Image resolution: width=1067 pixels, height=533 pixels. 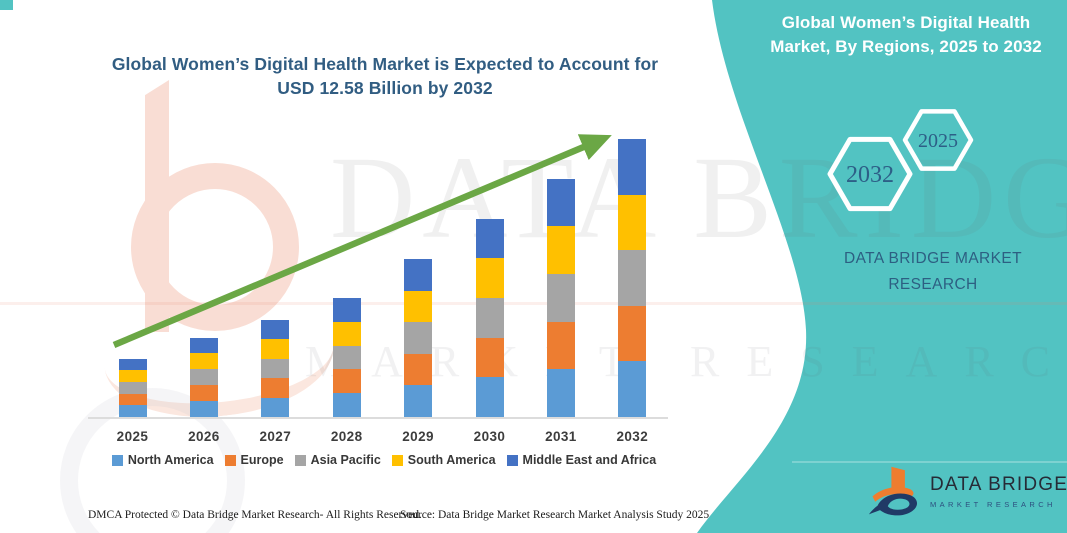 I want to click on bar-segment-2025-south-america, so click(x=132, y=376).